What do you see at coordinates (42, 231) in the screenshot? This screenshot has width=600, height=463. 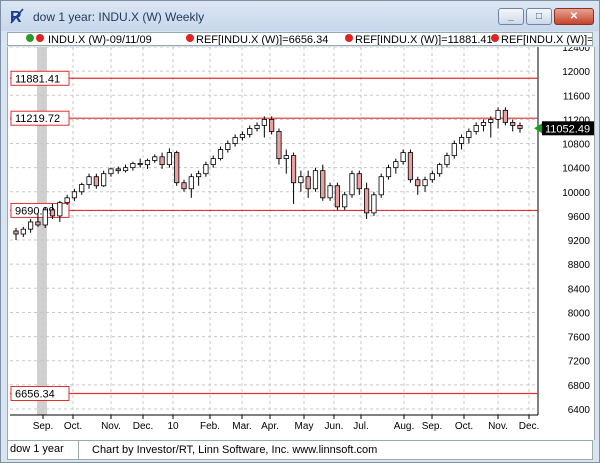 I see `selection-band` at bounding box center [42, 231].